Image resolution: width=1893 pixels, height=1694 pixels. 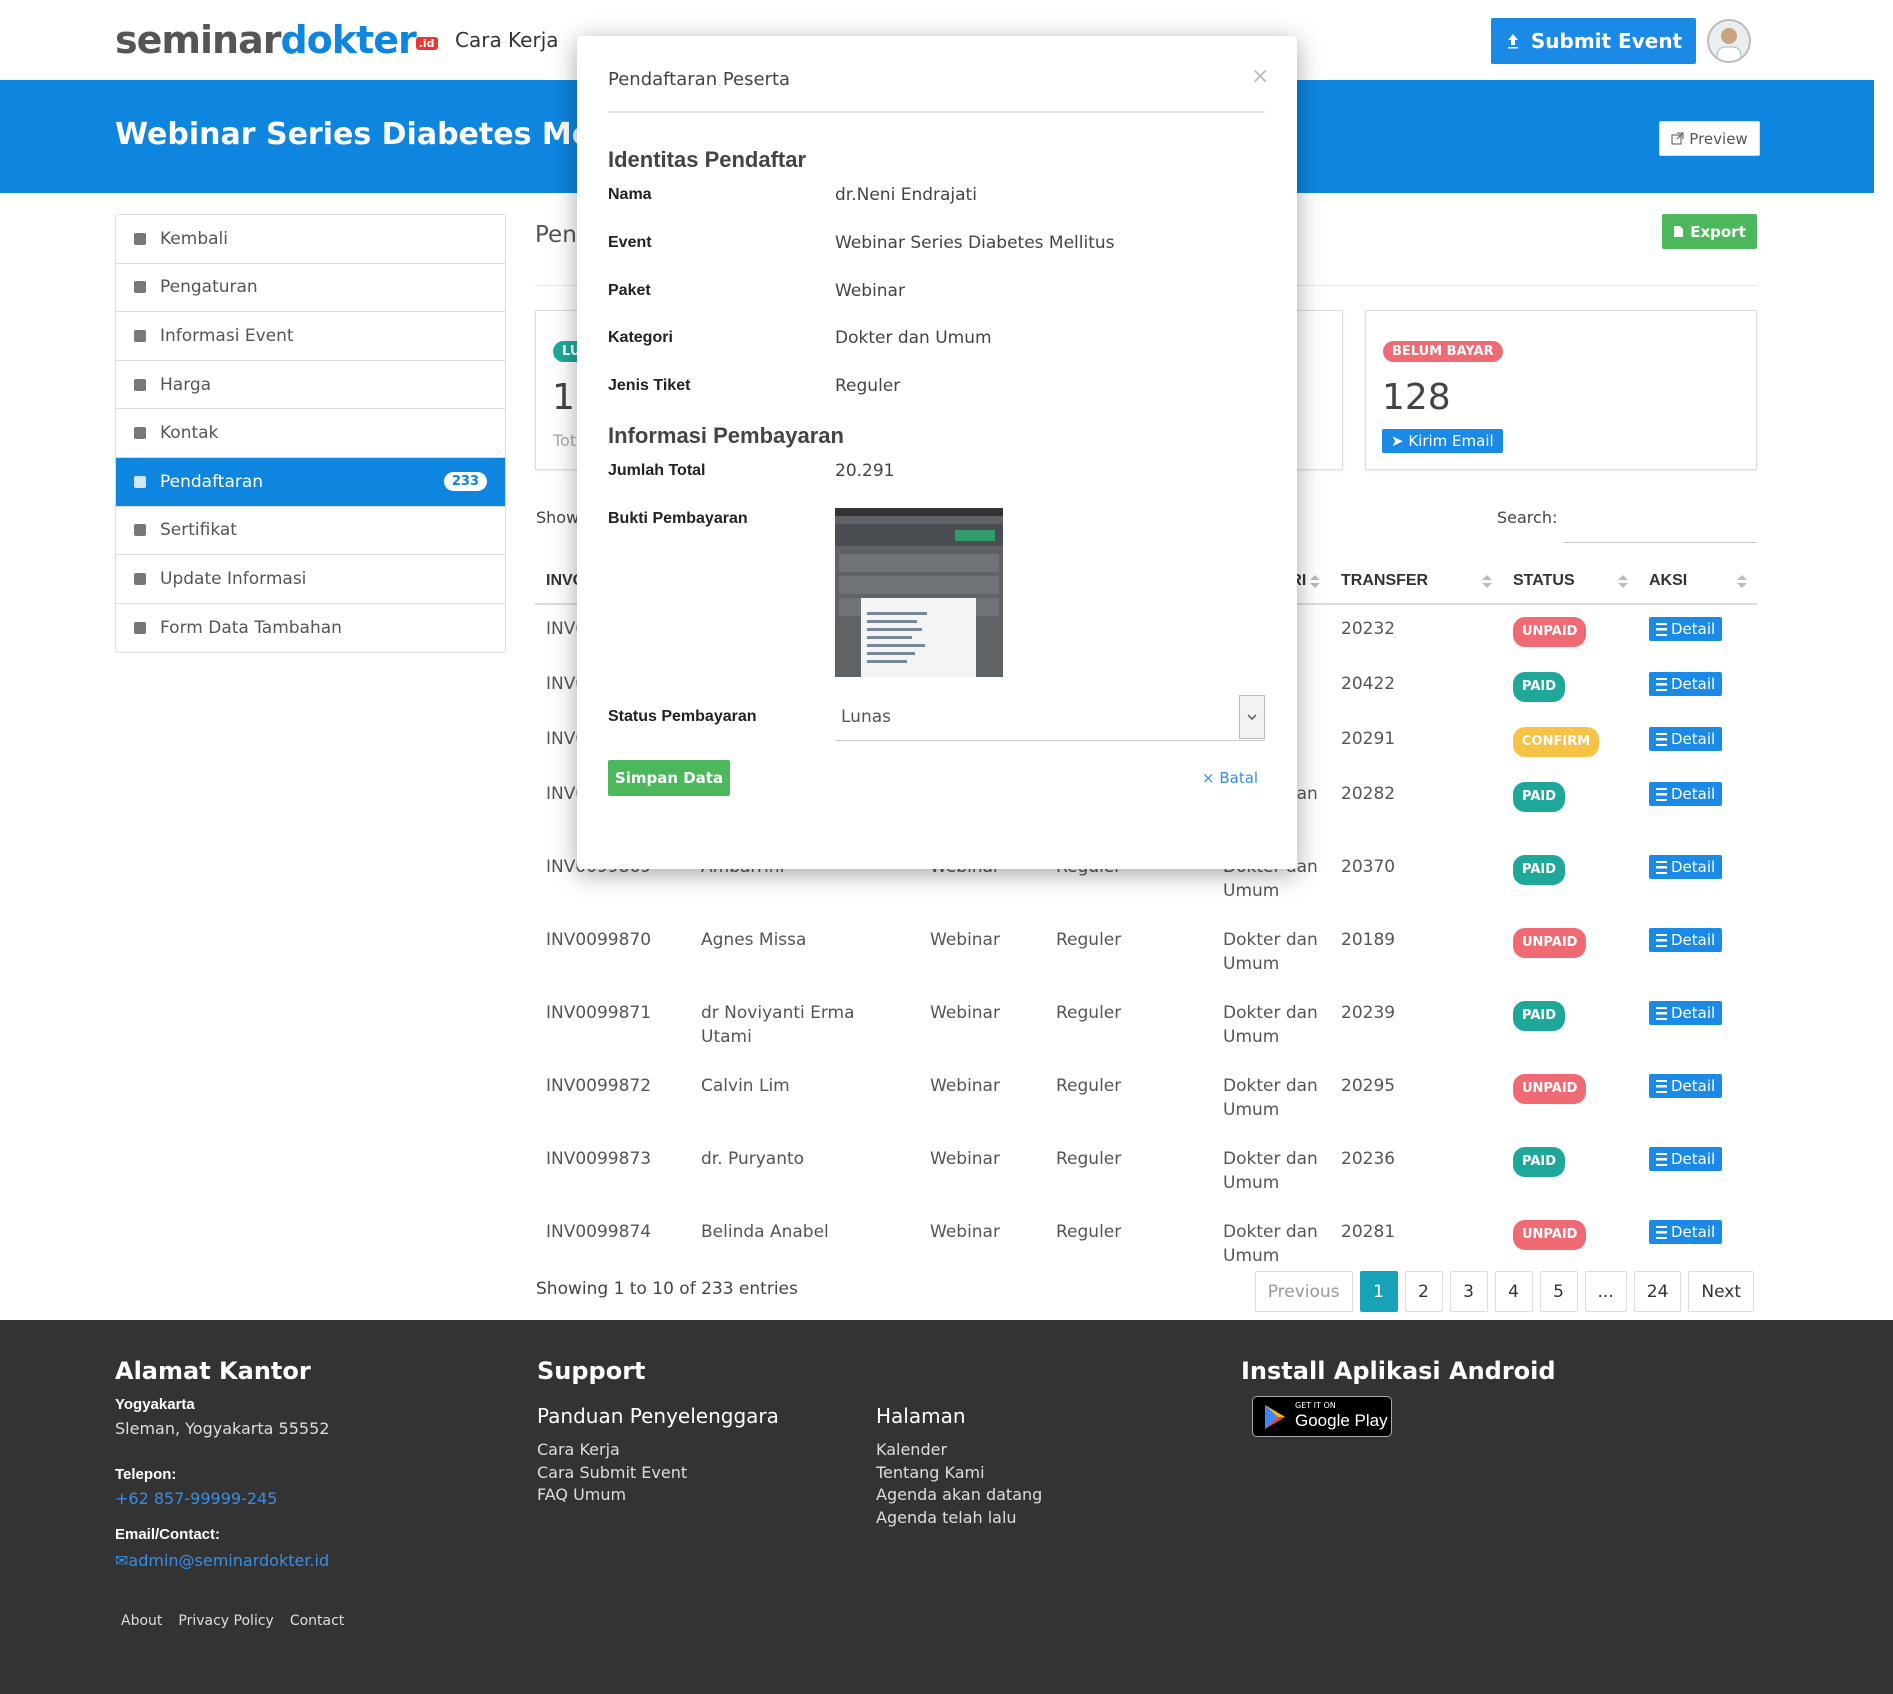 What do you see at coordinates (1561, 390) in the screenshot?
I see `stat-card: BELUM BAYAR 128 ➤ Kirim Email` at bounding box center [1561, 390].